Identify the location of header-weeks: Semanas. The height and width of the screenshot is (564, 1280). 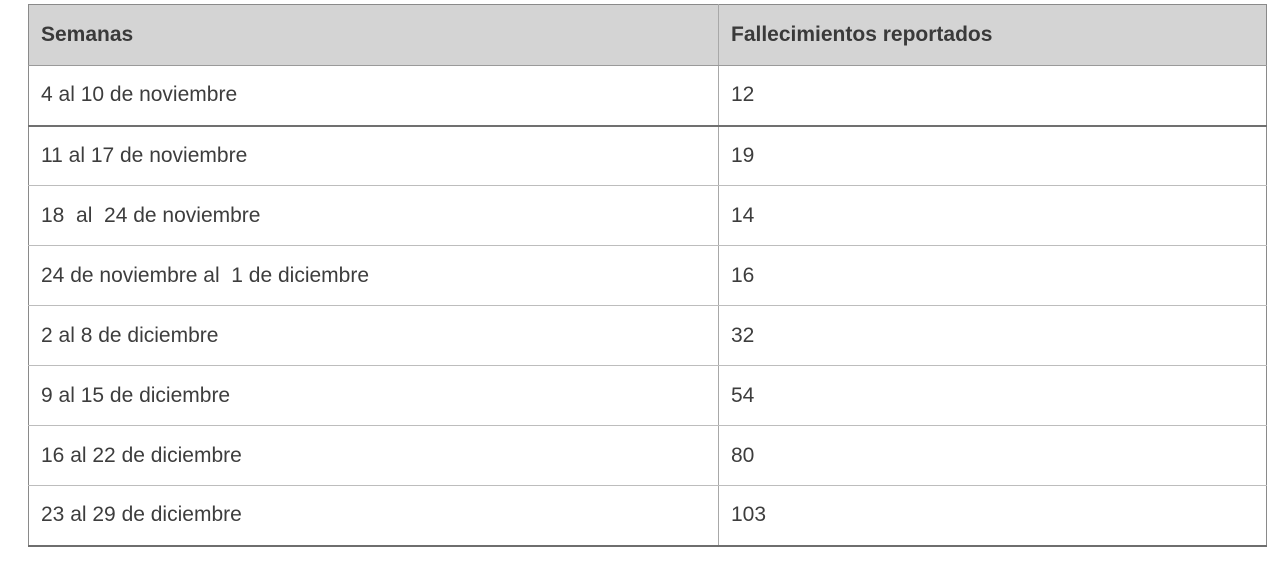
(373, 35).